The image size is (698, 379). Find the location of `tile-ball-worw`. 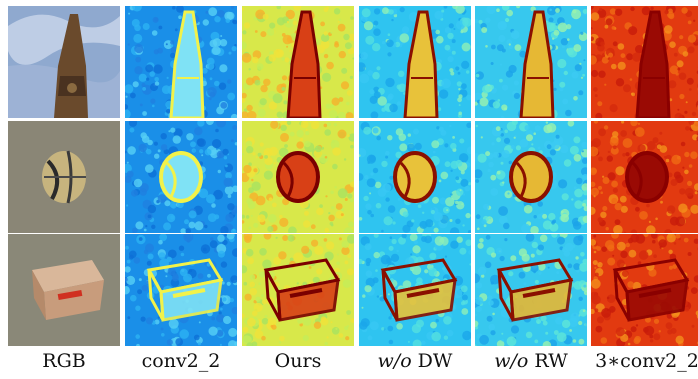

tile-ball-worw is located at coordinates (531, 177).